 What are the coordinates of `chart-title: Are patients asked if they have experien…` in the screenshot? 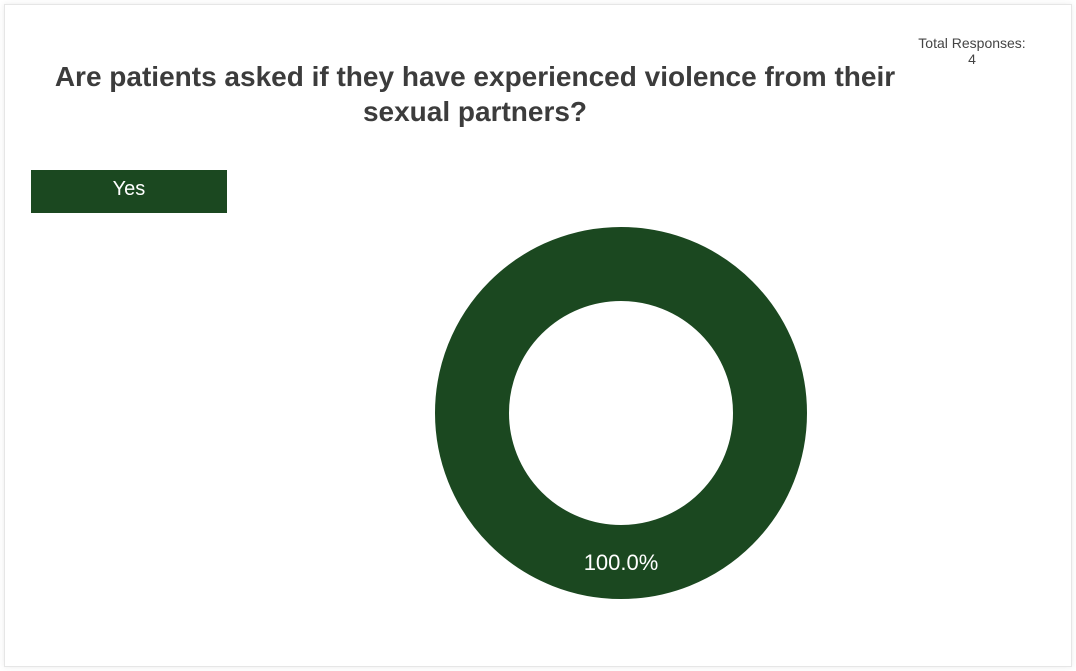 It's located at (475, 94).